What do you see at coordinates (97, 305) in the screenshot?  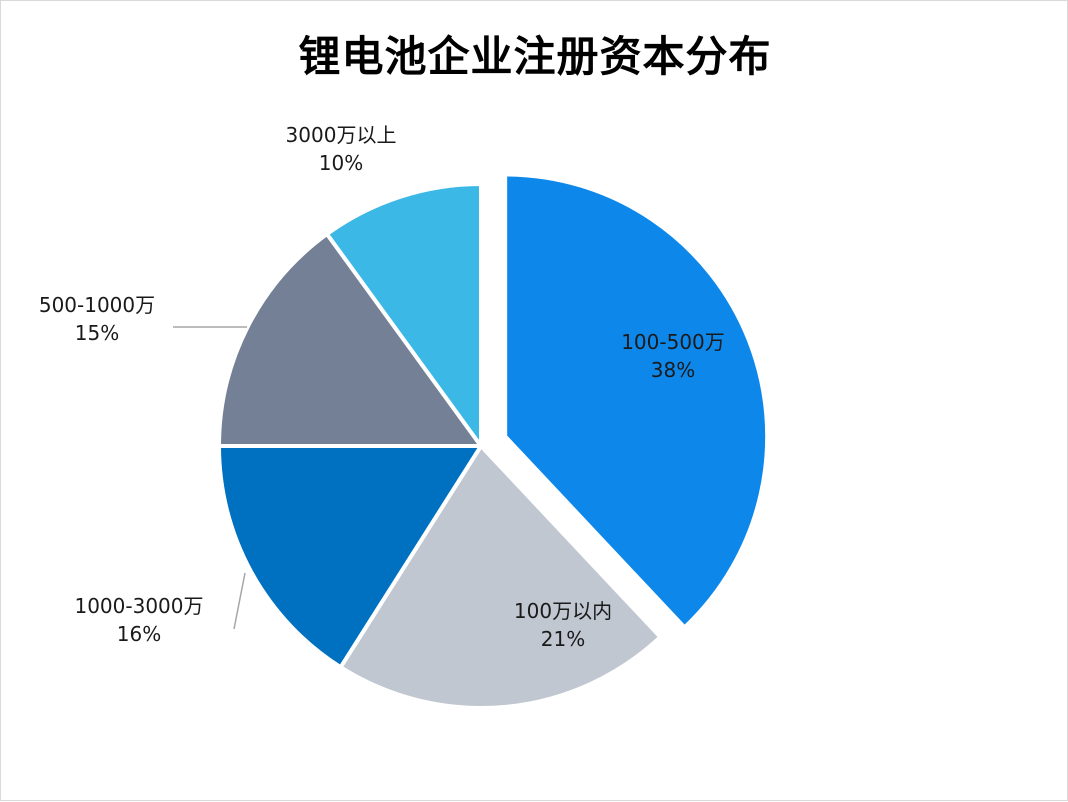 I see `slice-category-label: 500-1000万` at bounding box center [97, 305].